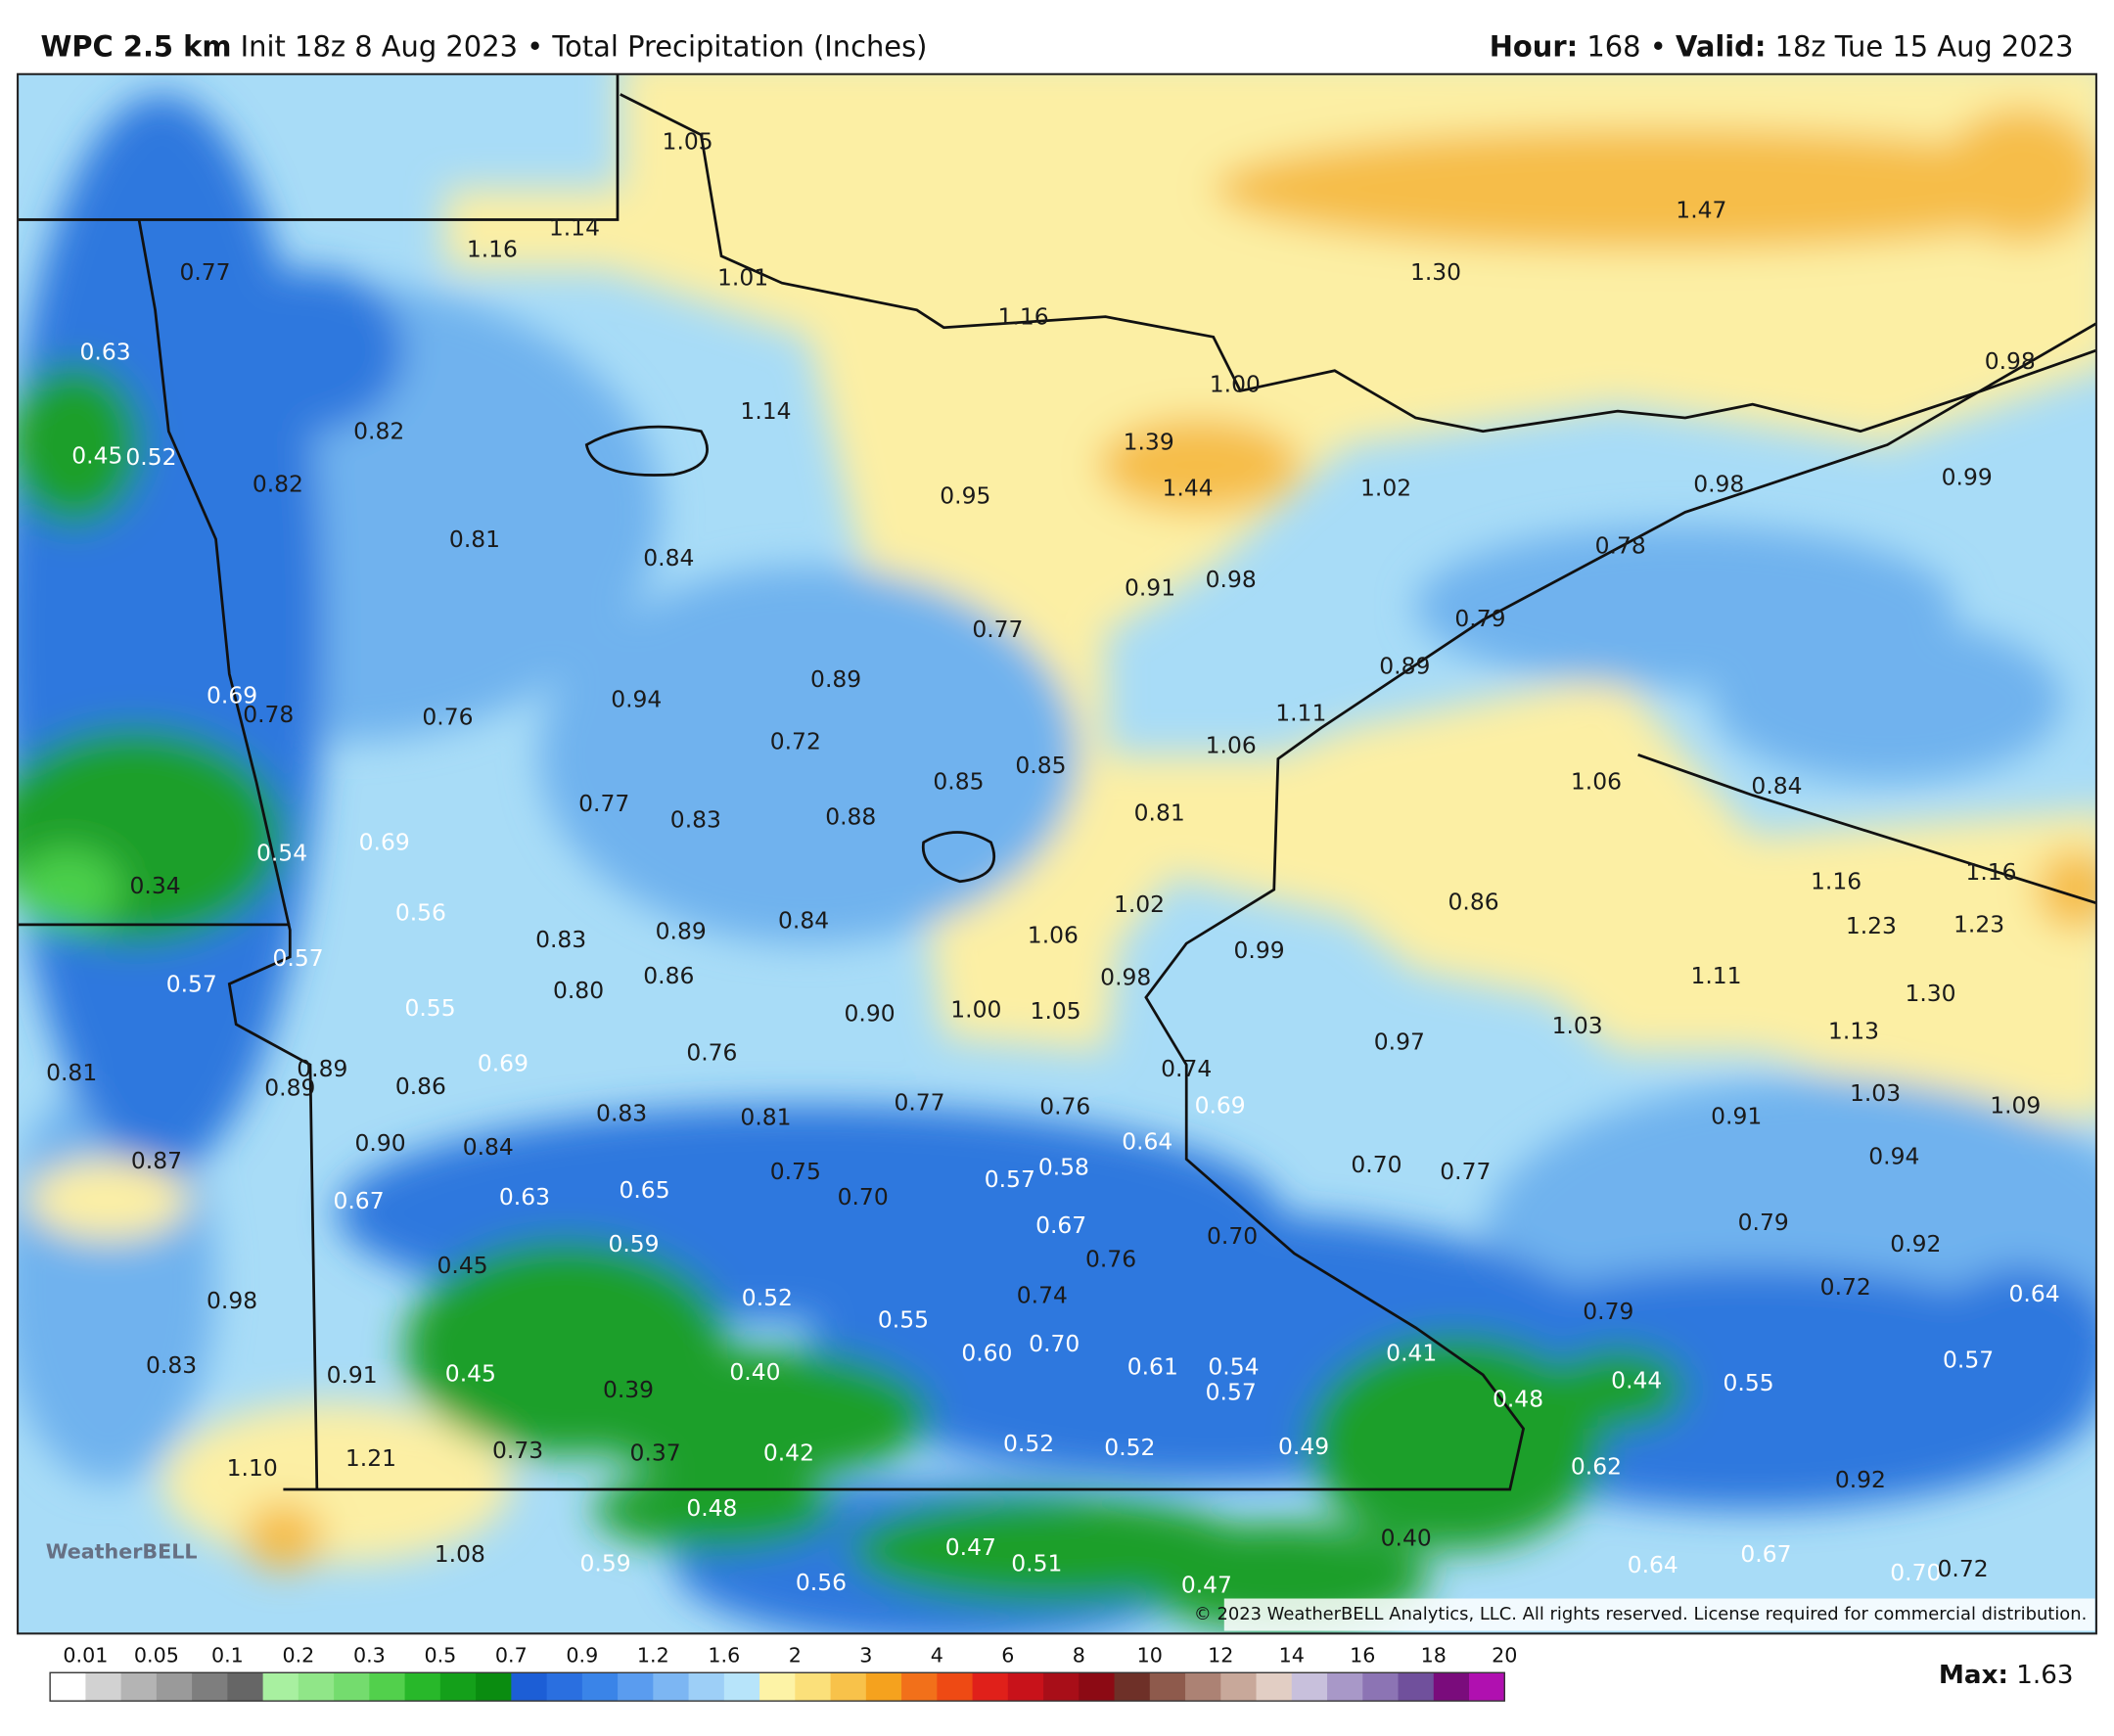 The image size is (2114, 1736). Describe the element at coordinates (743, 278) in the screenshot. I see `value-label: 1.01` at that location.